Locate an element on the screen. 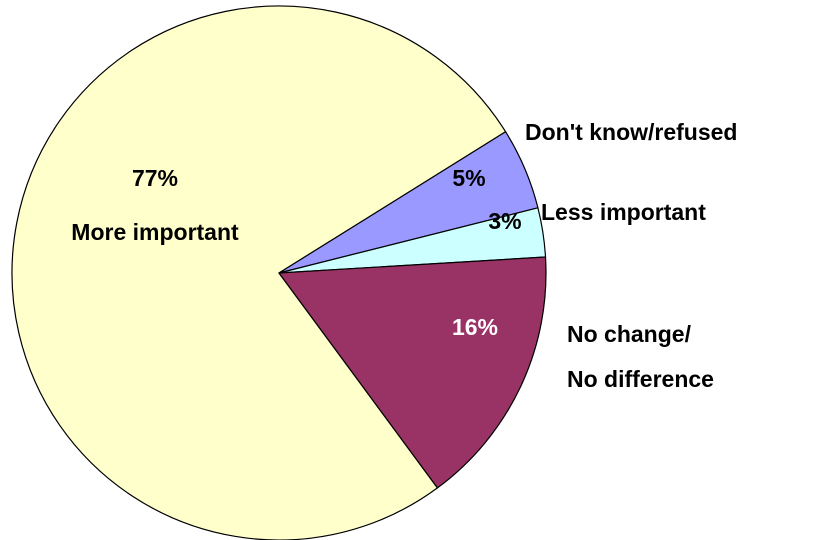  category-label-less-important: Less important is located at coordinates (623, 212).